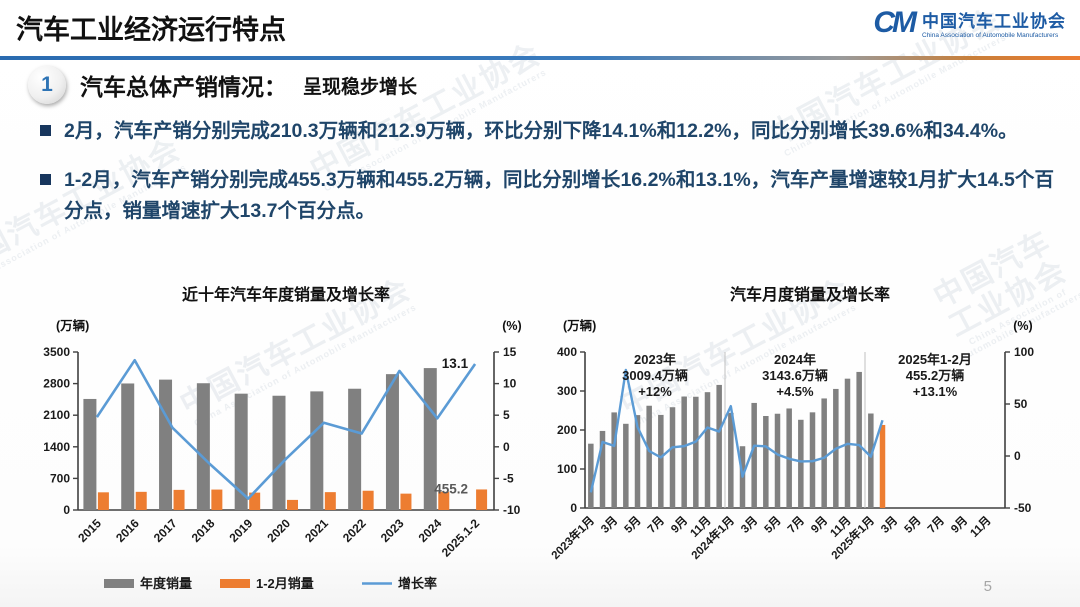 Image resolution: width=1080 pixels, height=607 pixels. What do you see at coordinates (278, 530) in the screenshot?
I see `svg-text: 2020` at bounding box center [278, 530].